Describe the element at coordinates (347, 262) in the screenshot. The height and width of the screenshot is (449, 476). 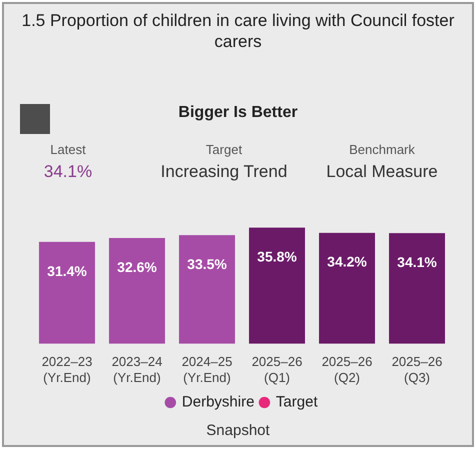
I see `data-label: 34.2%` at that location.